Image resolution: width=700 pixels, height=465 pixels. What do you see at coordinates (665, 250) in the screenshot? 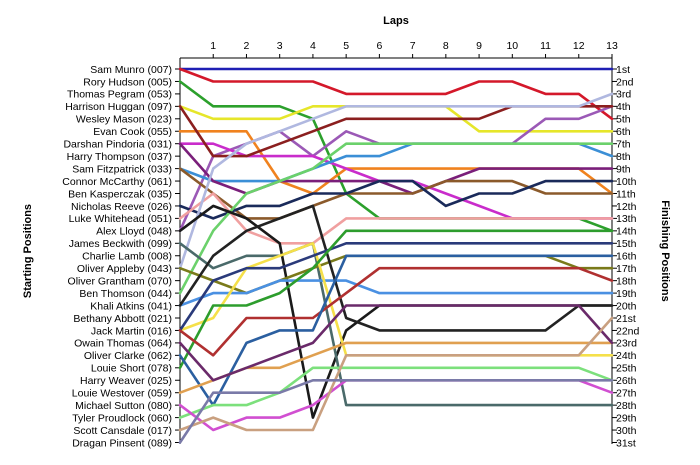
I see `right-axis-title: Finishing Positions` at bounding box center [665, 250].